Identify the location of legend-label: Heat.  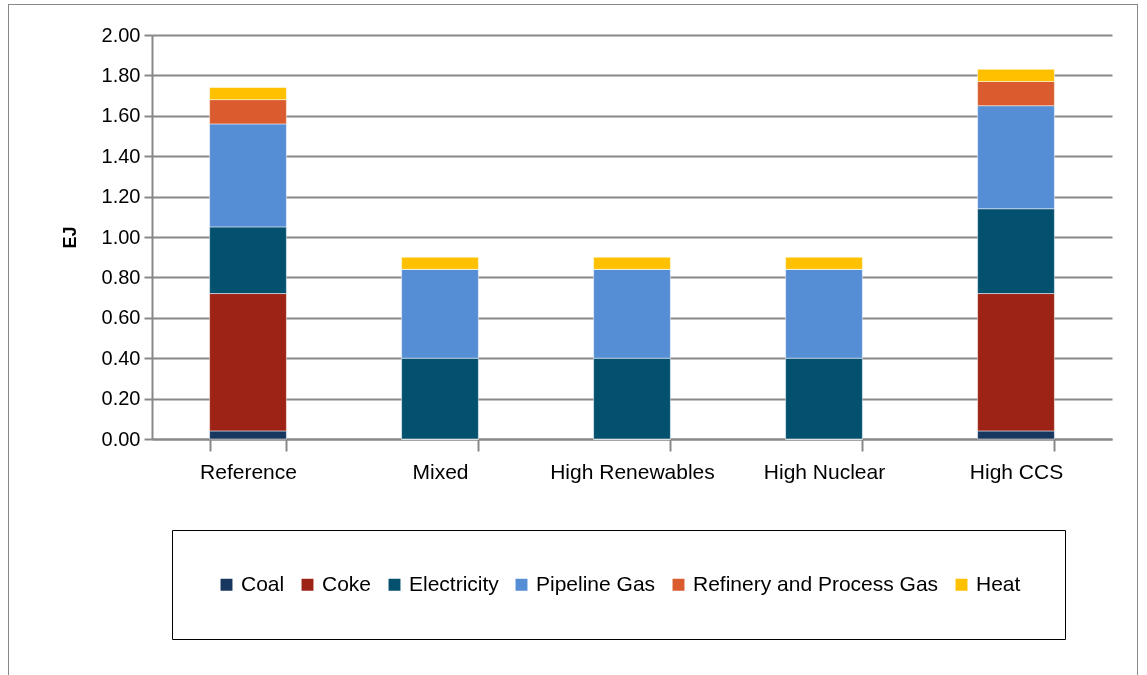
(998, 583).